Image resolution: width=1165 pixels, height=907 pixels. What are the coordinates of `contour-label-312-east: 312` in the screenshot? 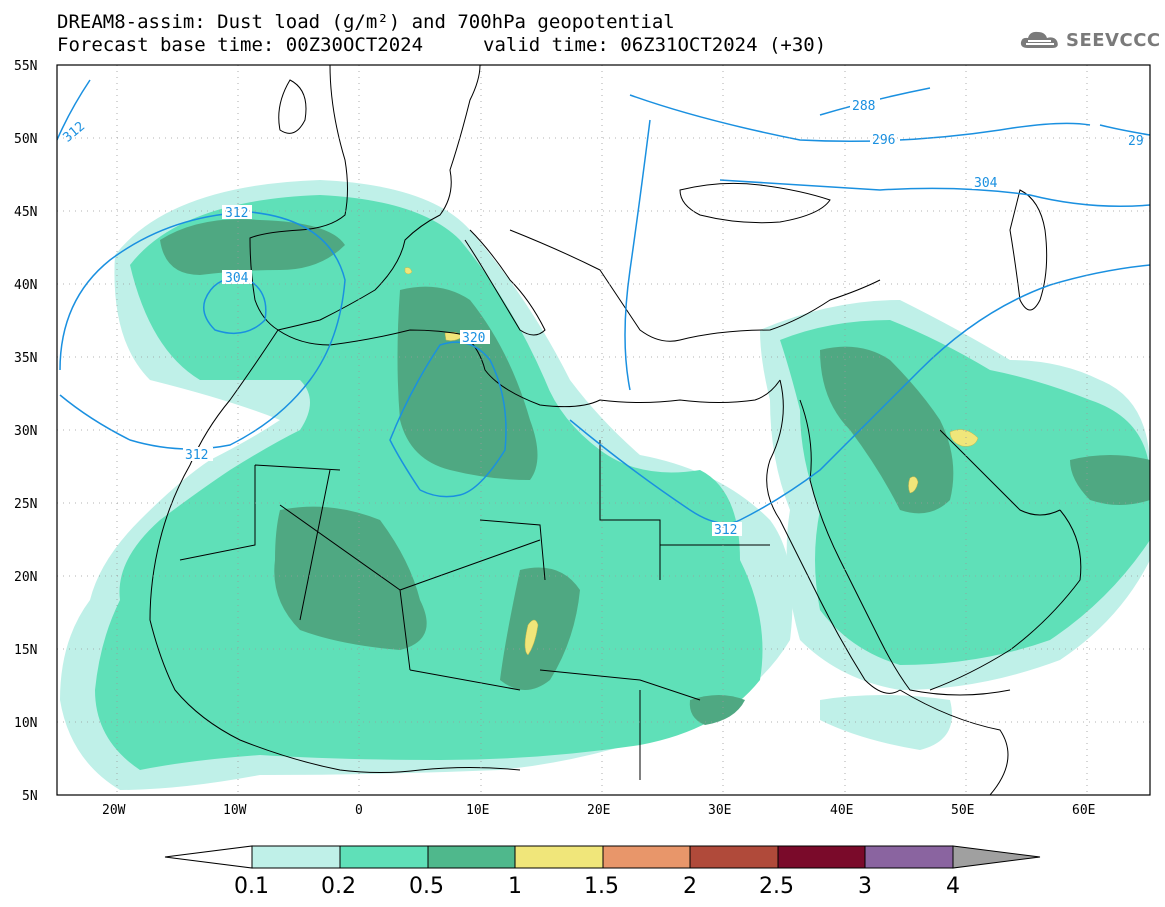 It's located at (725, 530).